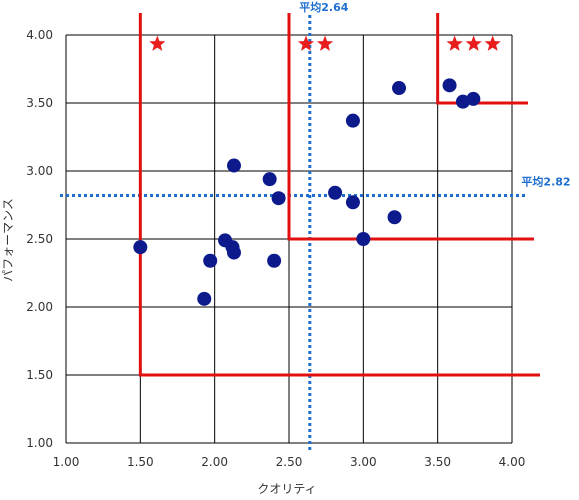  Describe the element at coordinates (66, 462) in the screenshot. I see `x-tick-label: 1.00` at that location.